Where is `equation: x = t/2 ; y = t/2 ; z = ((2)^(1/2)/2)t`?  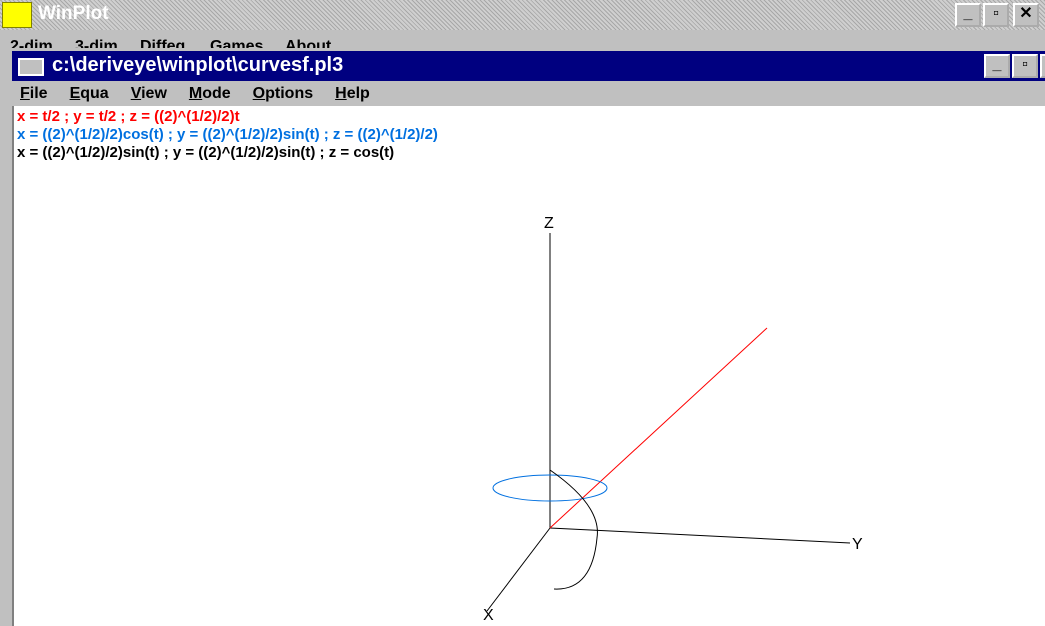
equation: x = t/2 ; y = t/2 ; z = ((2)^(1/2)/2)t is located at coordinates (128, 116).